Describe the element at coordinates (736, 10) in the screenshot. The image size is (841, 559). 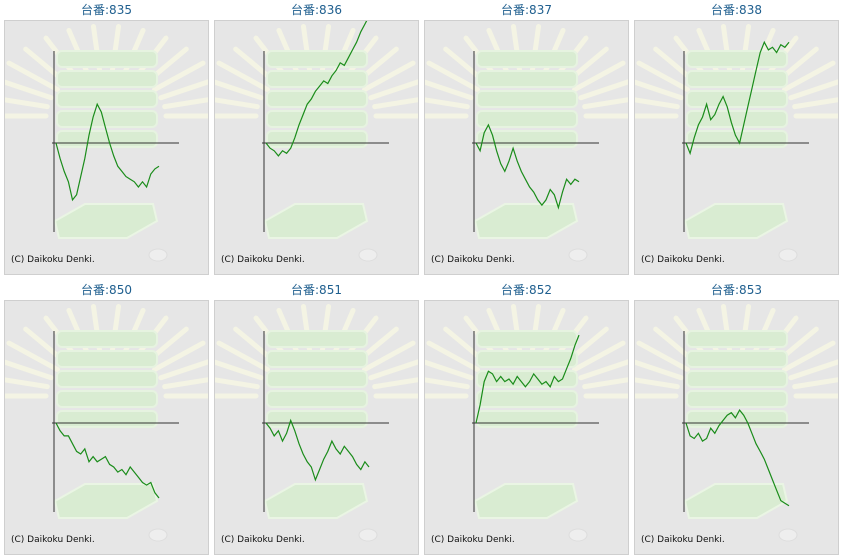
I see `chart-title: 台番:838` at that location.